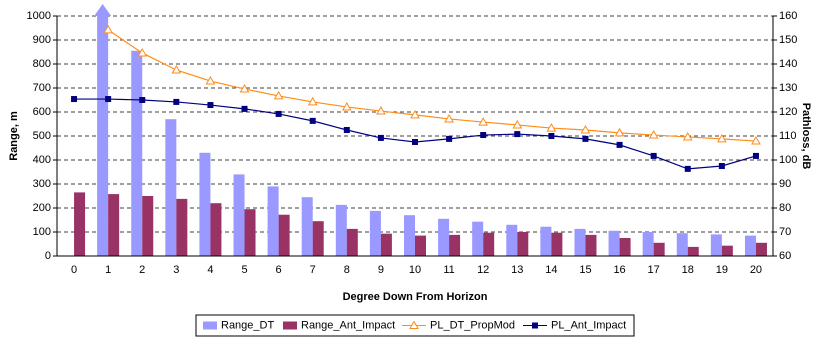 The height and width of the screenshot is (341, 818). I want to click on y-axis-title: Range, m, so click(14, 136).